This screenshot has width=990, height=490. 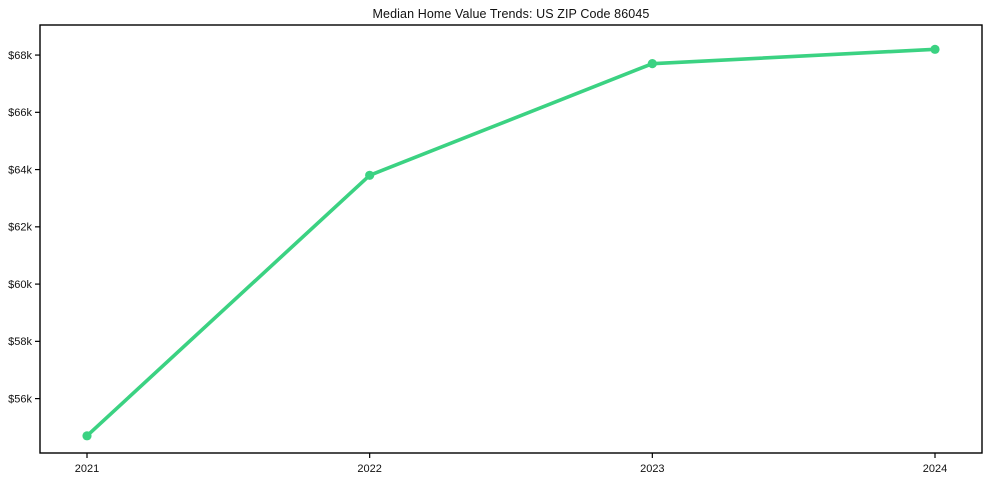 What do you see at coordinates (369, 469) in the screenshot?
I see `x-axis-tick-label: 2022` at bounding box center [369, 469].